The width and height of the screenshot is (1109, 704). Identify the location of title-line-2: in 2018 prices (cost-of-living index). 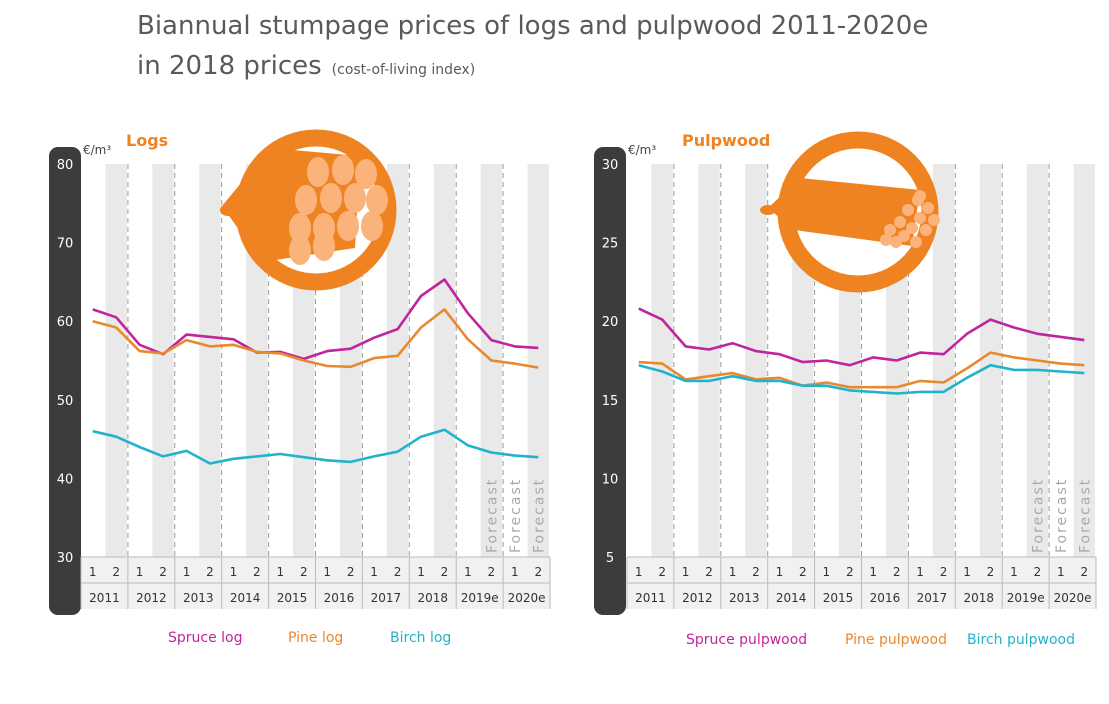
(612, 68).